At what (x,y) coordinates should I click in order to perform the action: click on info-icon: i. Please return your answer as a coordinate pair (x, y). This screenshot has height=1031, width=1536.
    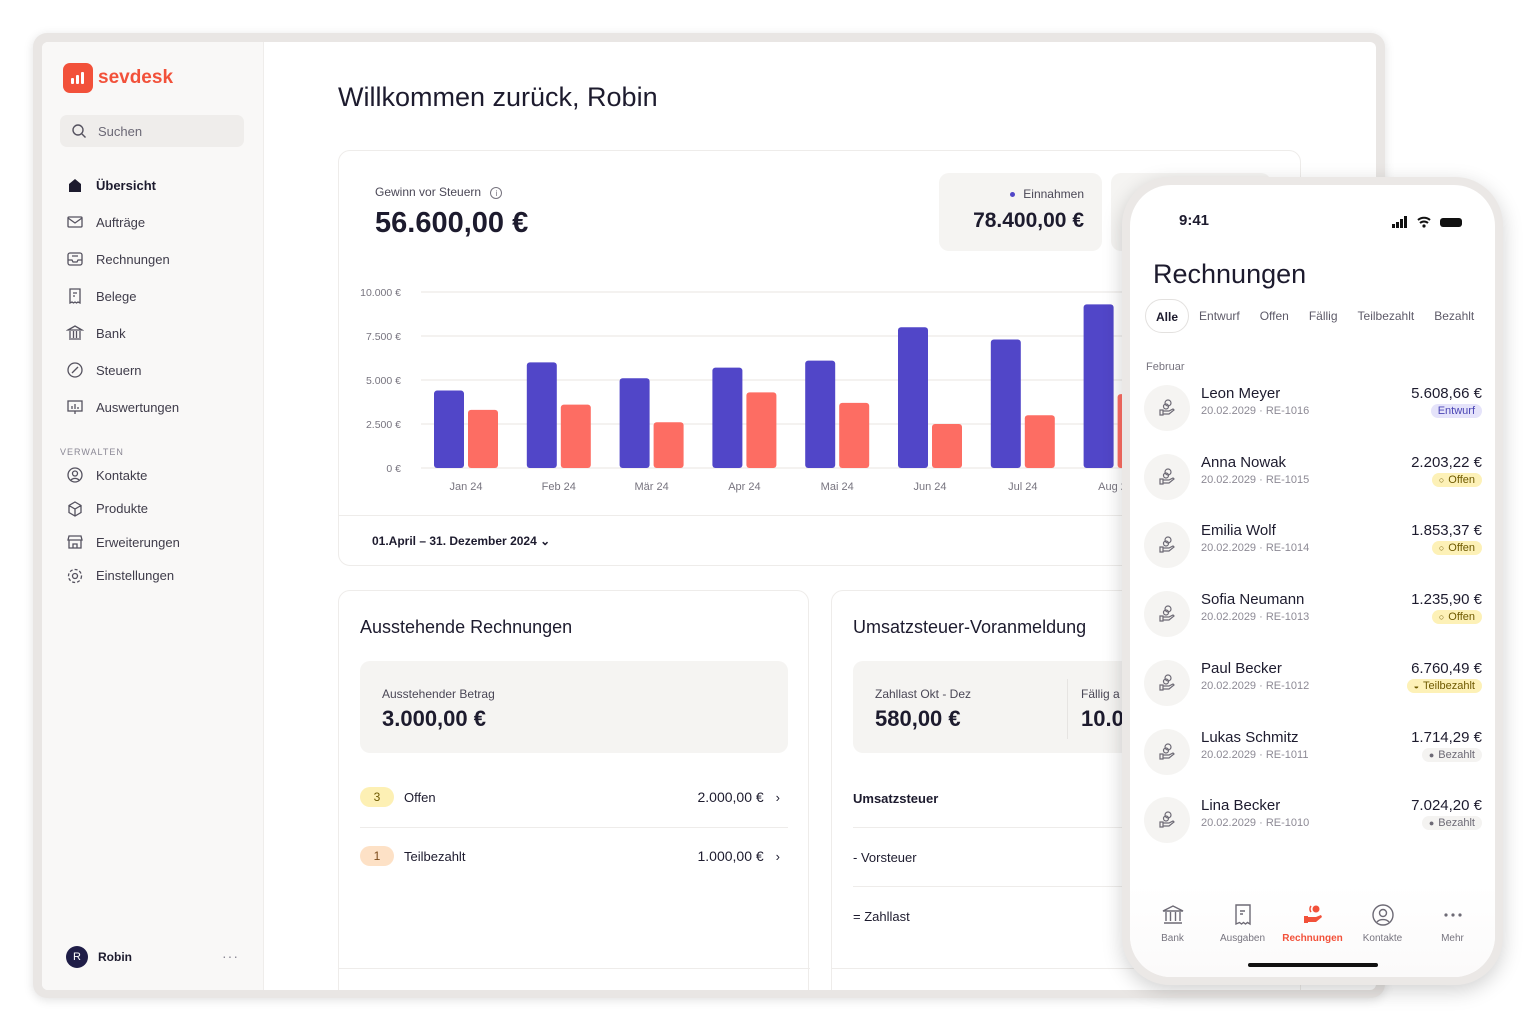
    Looking at the image, I should click on (496, 193).